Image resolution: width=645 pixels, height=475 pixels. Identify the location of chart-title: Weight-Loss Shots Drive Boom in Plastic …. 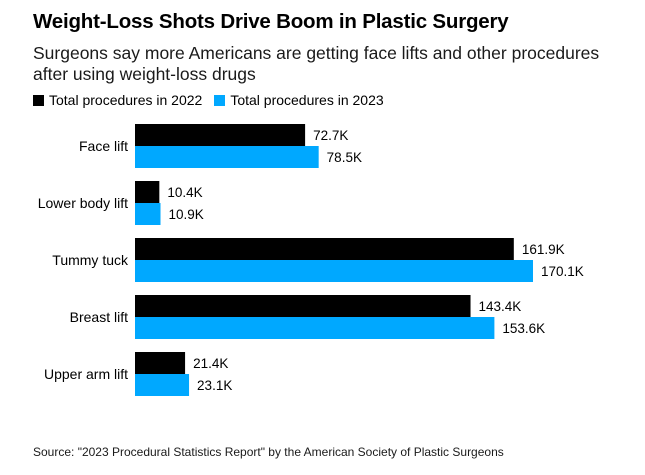
(271, 21).